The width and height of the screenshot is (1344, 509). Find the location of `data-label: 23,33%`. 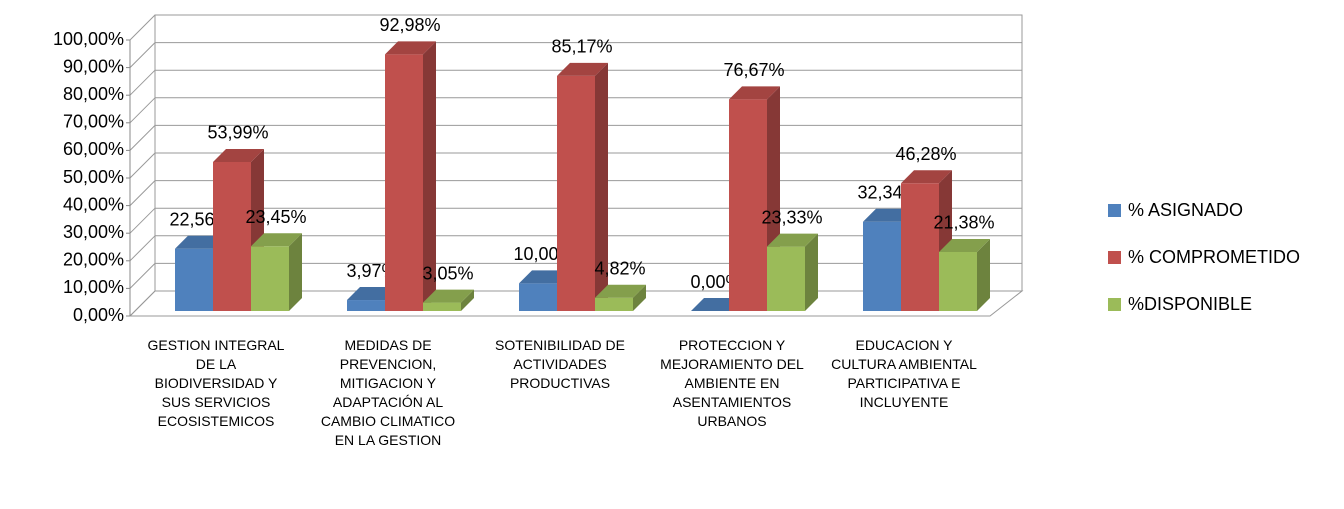

data-label: 23,33% is located at coordinates (791, 217).